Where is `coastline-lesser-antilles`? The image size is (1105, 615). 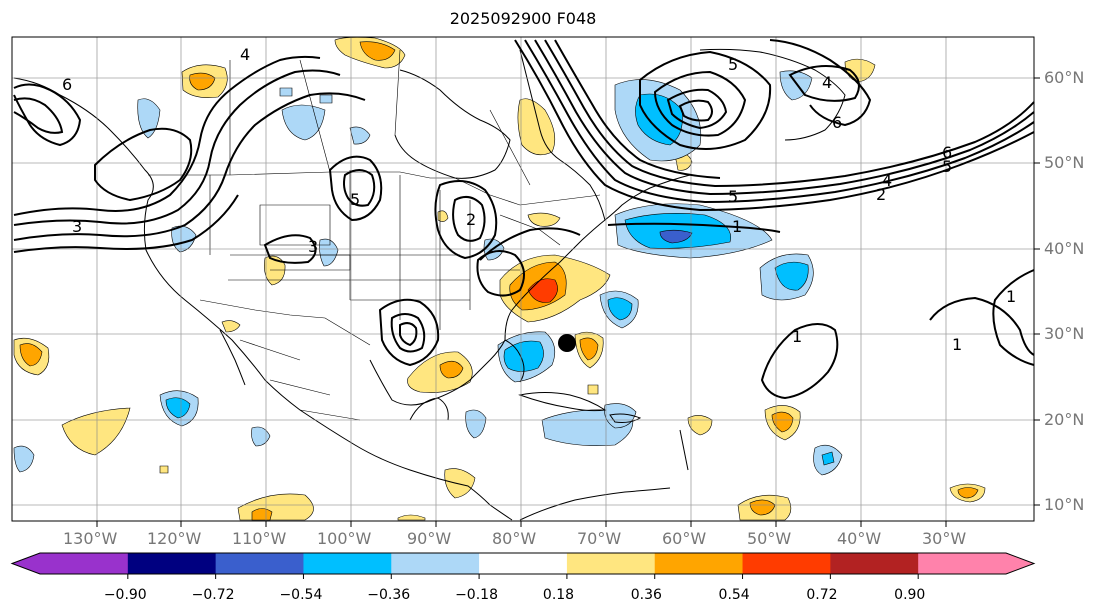 coastline-lesser-antilles is located at coordinates (684, 450).